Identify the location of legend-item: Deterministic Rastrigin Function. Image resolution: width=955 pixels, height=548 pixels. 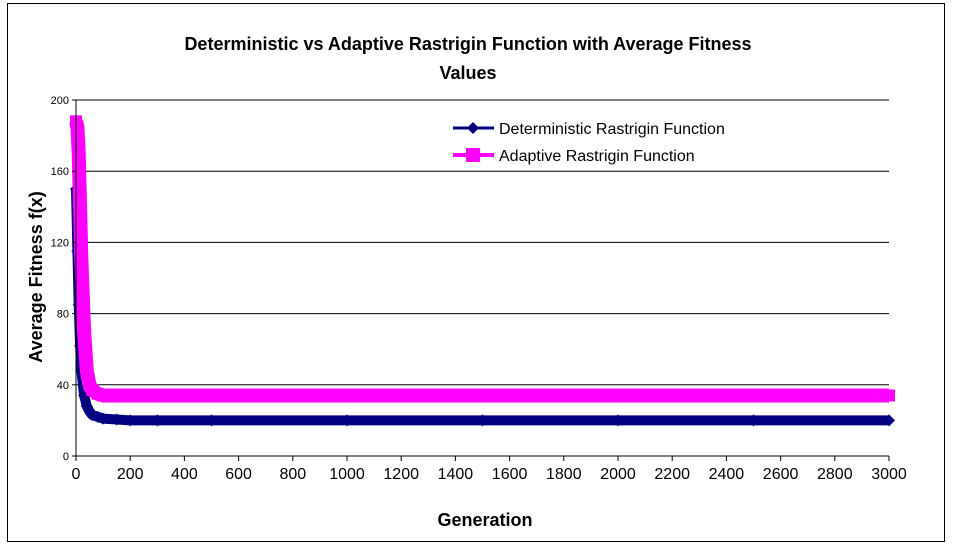
(589, 129).